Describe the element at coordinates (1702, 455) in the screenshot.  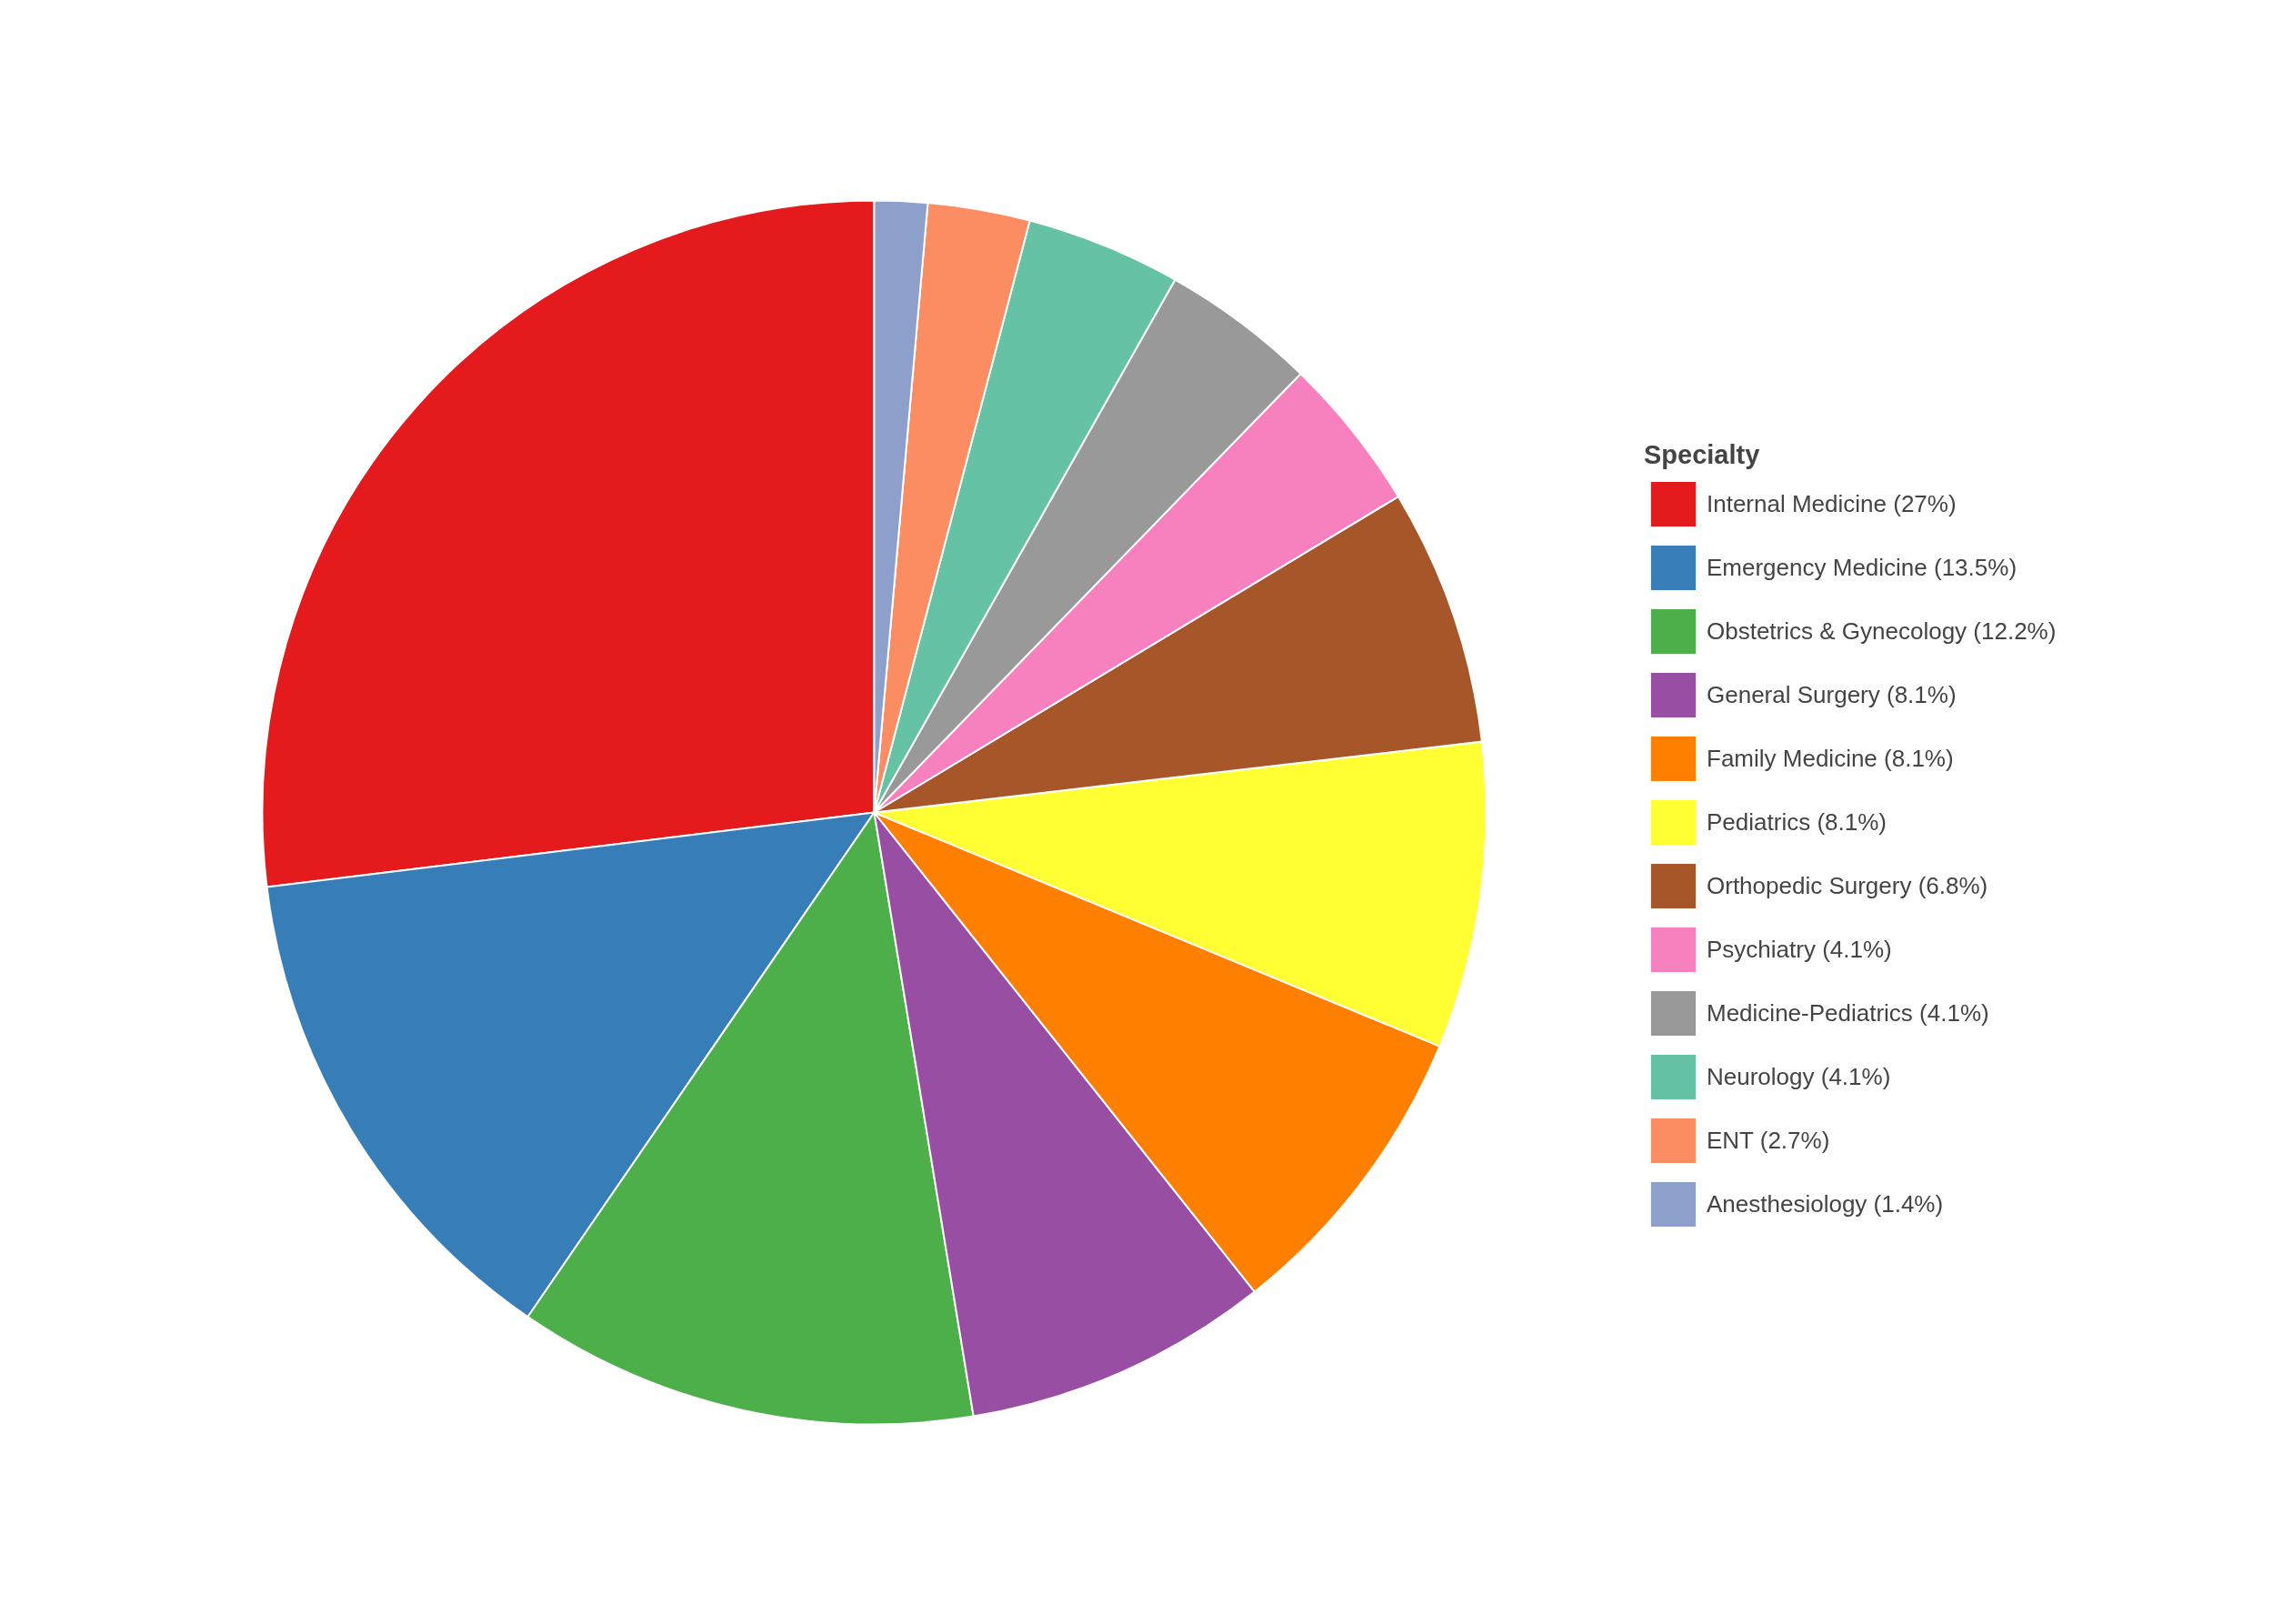
I see `legend-title: Specialty` at that location.